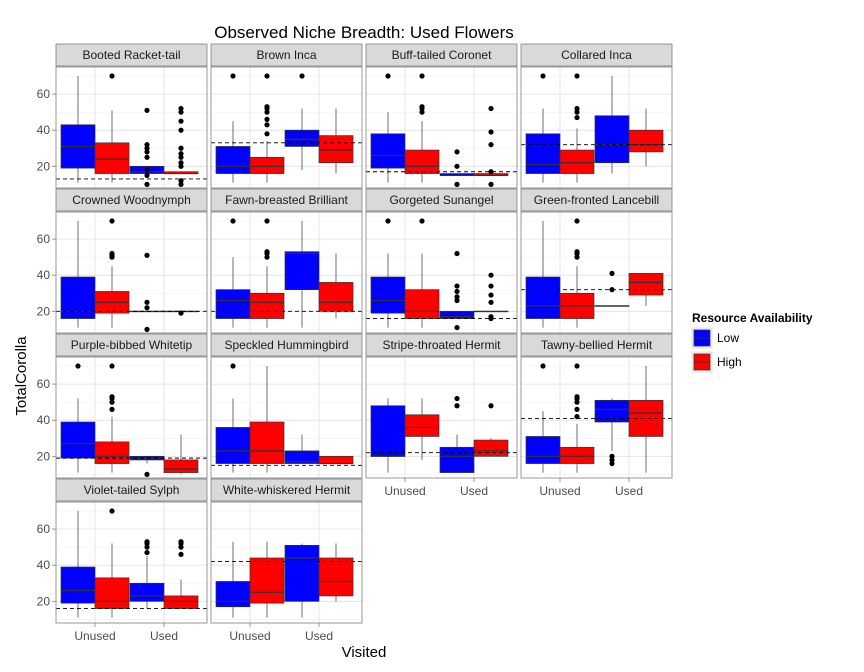 The height and width of the screenshot is (672, 864). I want to click on facet-panel: White-whiskered Hermit Unused Used, so click(286, 560).